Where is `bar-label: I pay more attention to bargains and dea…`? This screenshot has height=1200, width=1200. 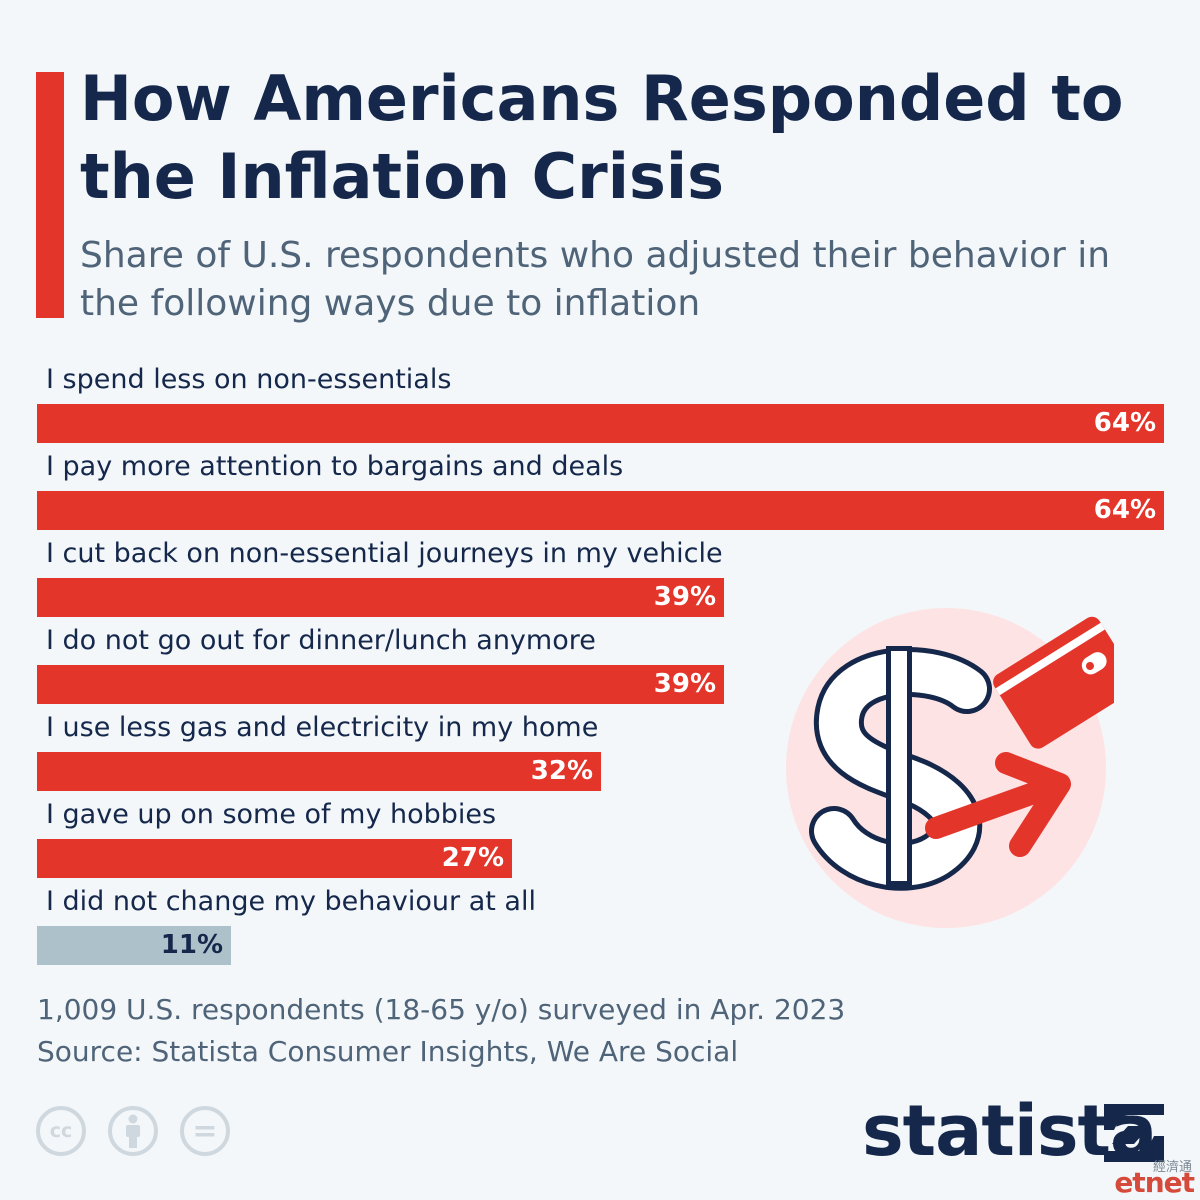
bar-label: I pay more attention to bargains and dea… is located at coordinates (335, 466).